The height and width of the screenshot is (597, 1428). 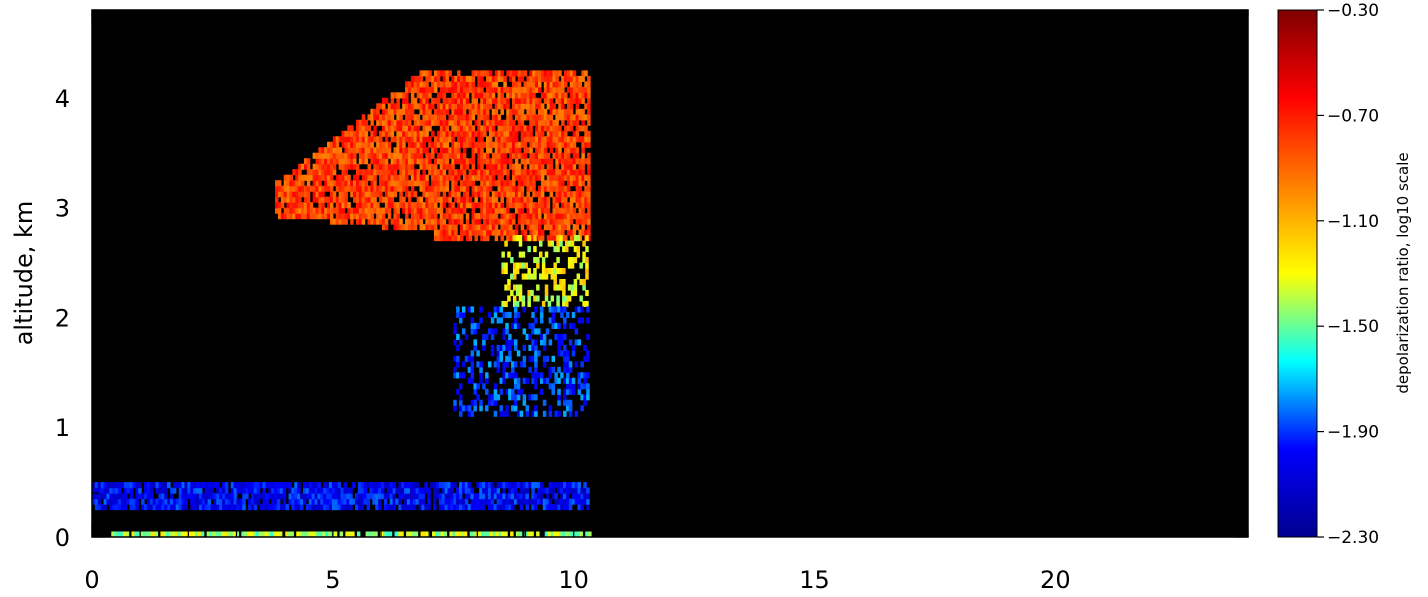 What do you see at coordinates (1055, 580) in the screenshot?
I see `x-tick-label: 20` at bounding box center [1055, 580].